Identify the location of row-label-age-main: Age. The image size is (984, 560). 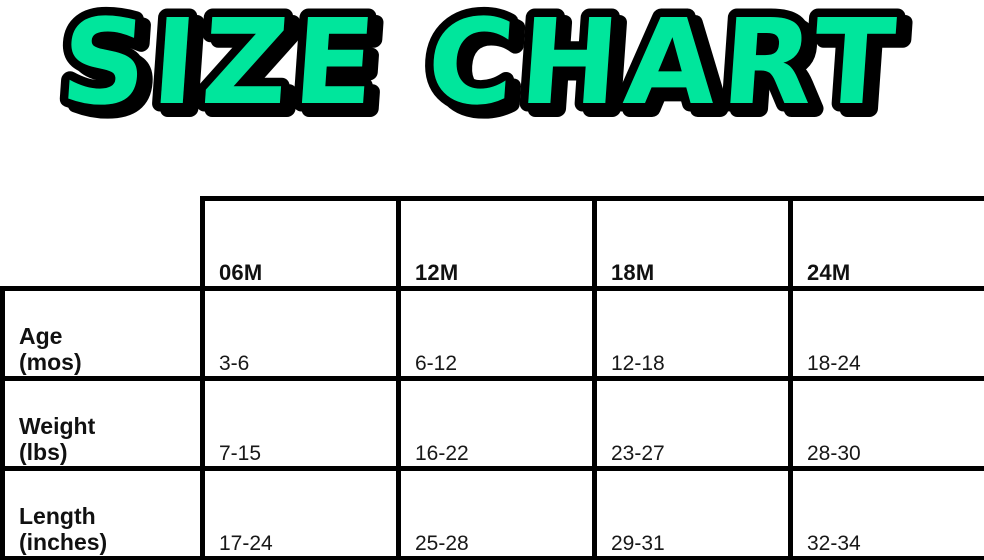
(41, 335).